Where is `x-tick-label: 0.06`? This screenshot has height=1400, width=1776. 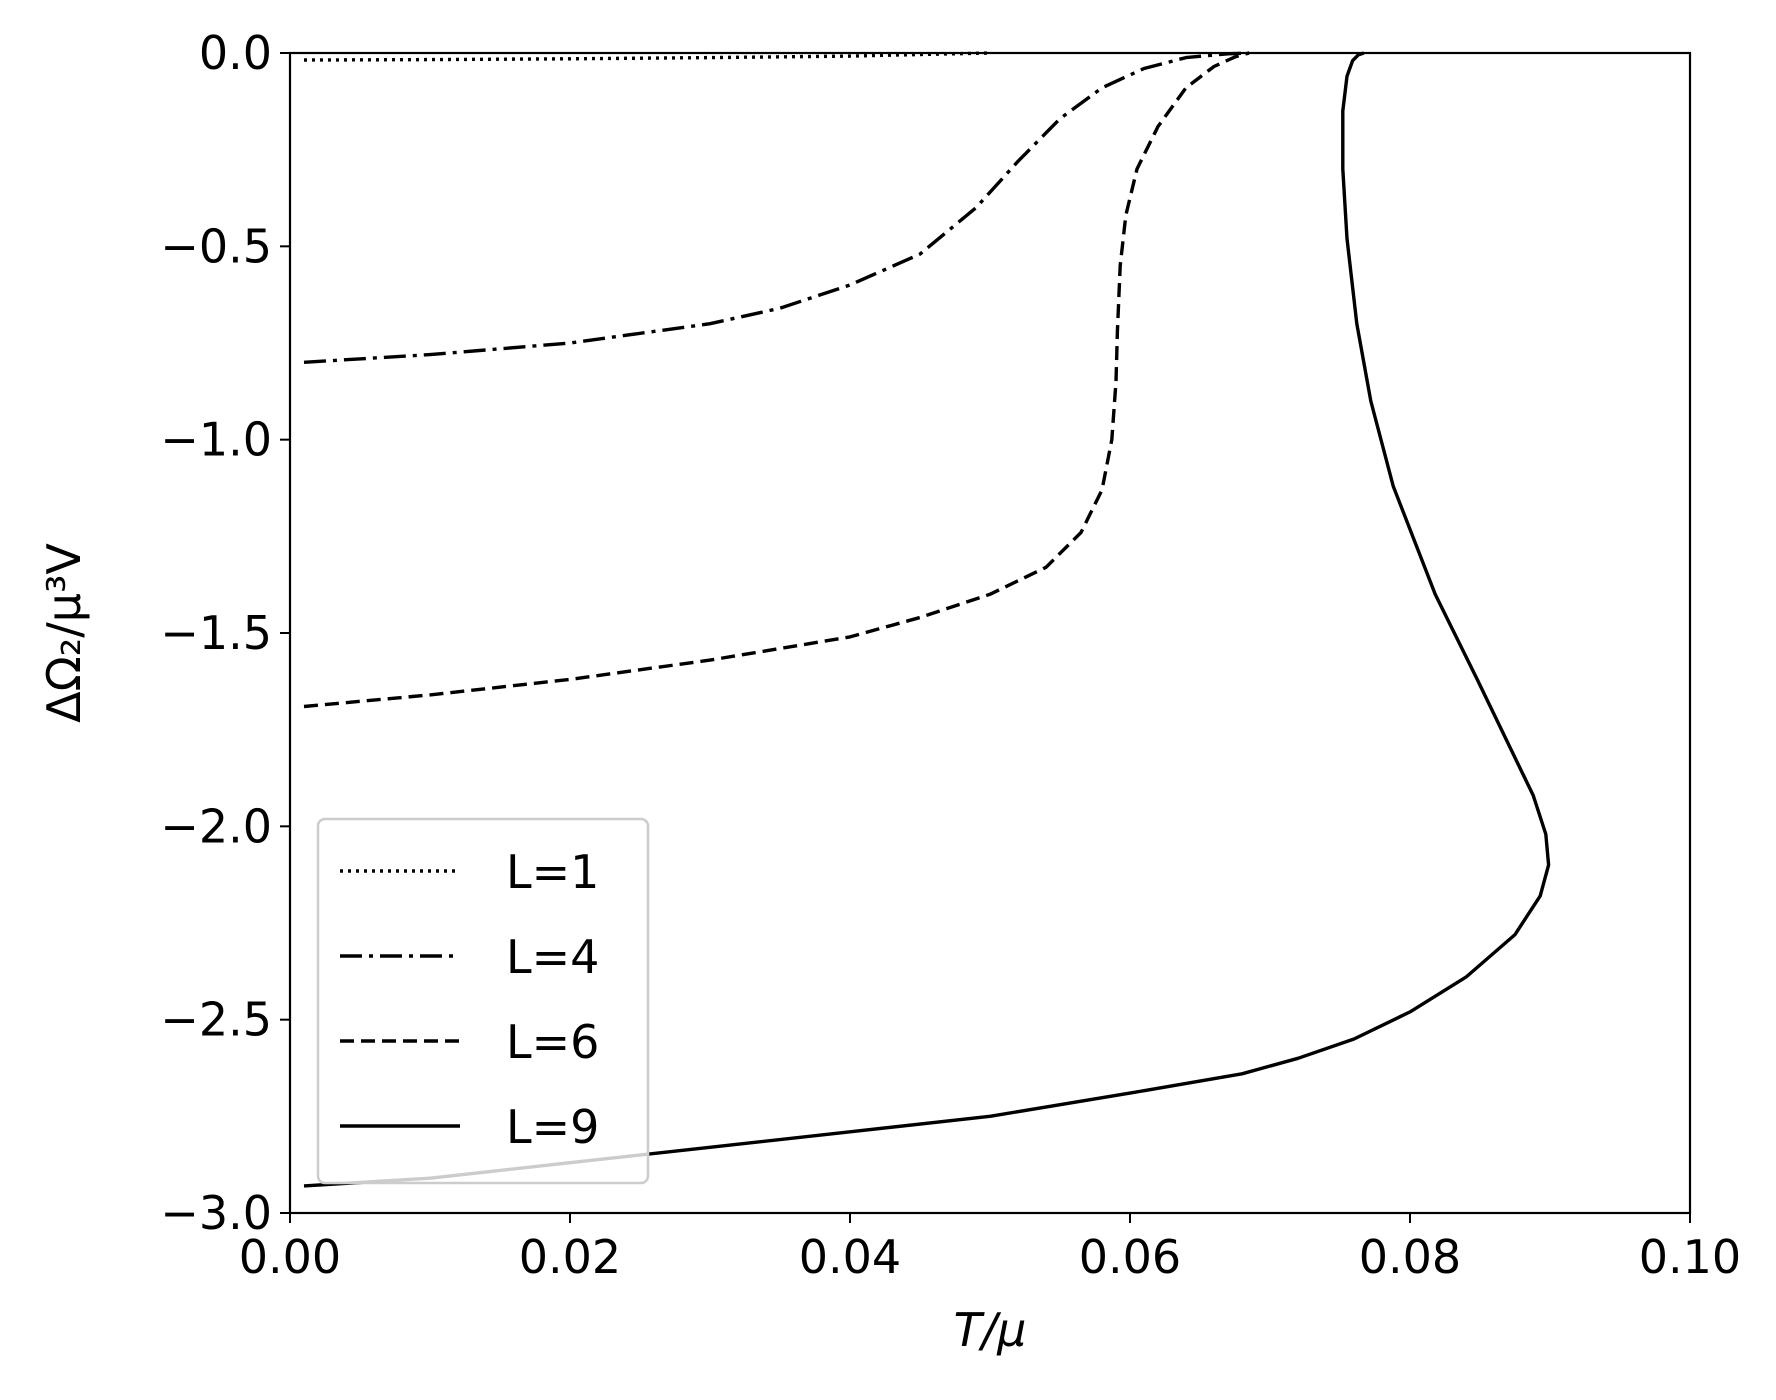 x-tick-label: 0.06 is located at coordinates (1130, 1257).